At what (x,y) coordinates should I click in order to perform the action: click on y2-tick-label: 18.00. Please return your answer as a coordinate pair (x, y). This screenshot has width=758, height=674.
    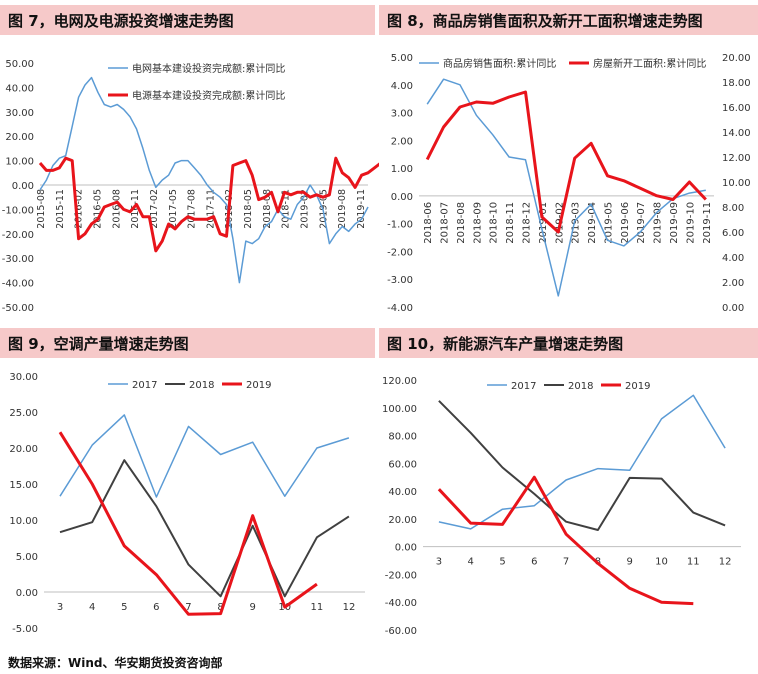
    Looking at the image, I should click on (736, 83).